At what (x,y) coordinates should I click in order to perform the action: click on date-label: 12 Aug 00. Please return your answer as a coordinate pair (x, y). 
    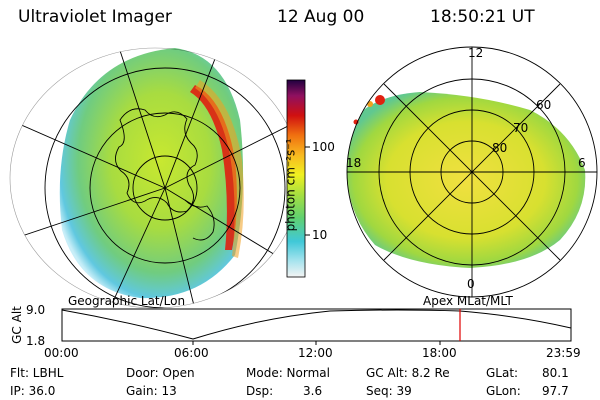
    Looking at the image, I should click on (321, 17).